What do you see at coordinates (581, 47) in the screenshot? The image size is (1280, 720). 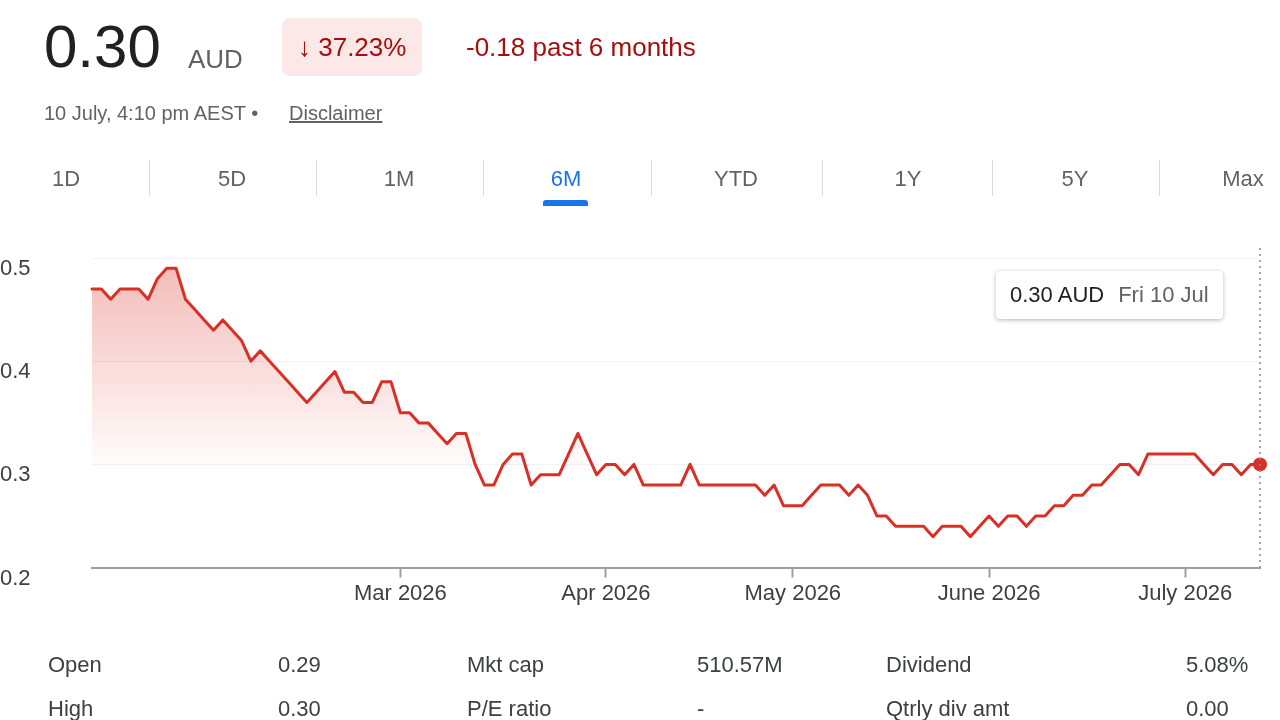 I see `text: -0.18 past 6 months` at bounding box center [581, 47].